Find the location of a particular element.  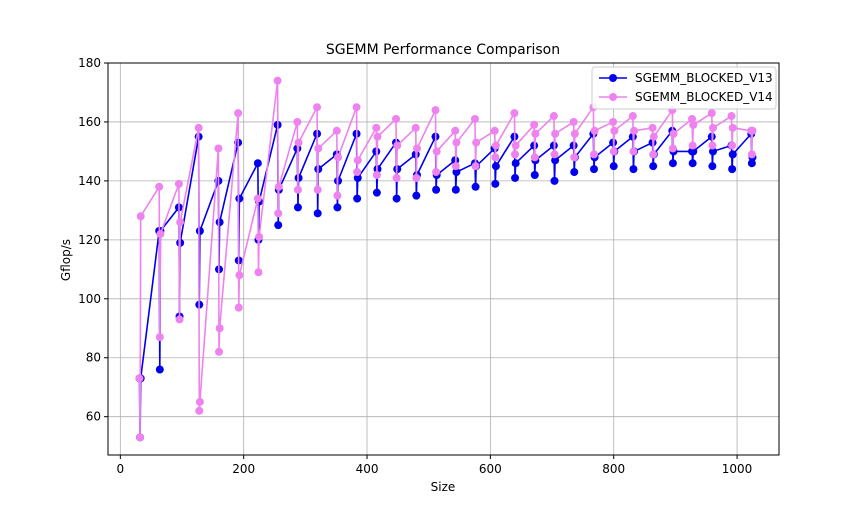

y-tick-label: 140 is located at coordinates (89, 181).